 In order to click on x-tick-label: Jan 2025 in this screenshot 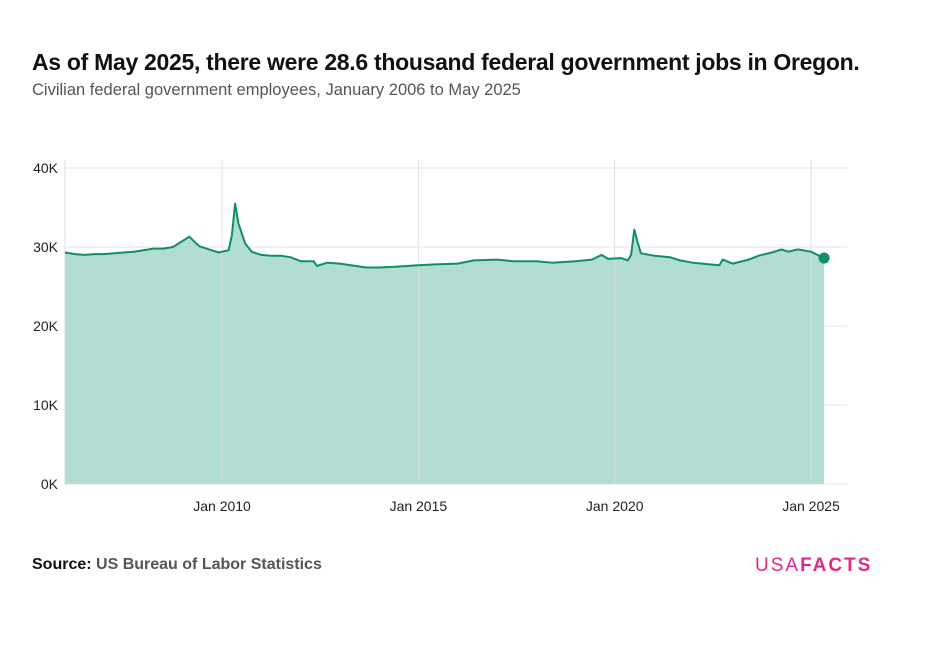, I will do `click(811, 506)`.